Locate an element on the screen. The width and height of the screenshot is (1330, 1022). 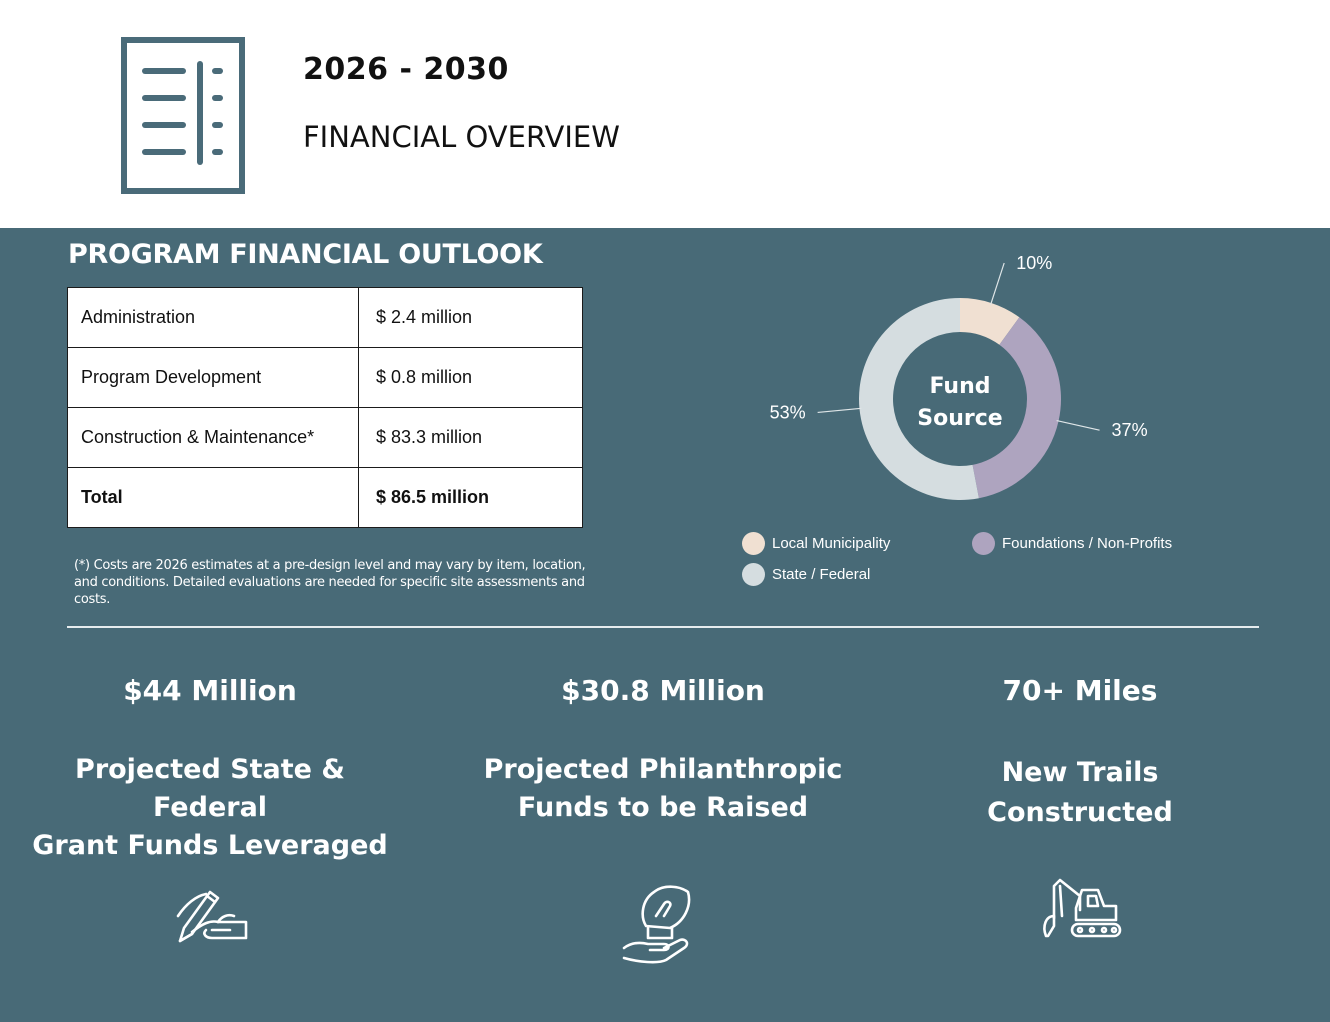
table-row: Administration $ 2.4 million is located at coordinates (325, 317).